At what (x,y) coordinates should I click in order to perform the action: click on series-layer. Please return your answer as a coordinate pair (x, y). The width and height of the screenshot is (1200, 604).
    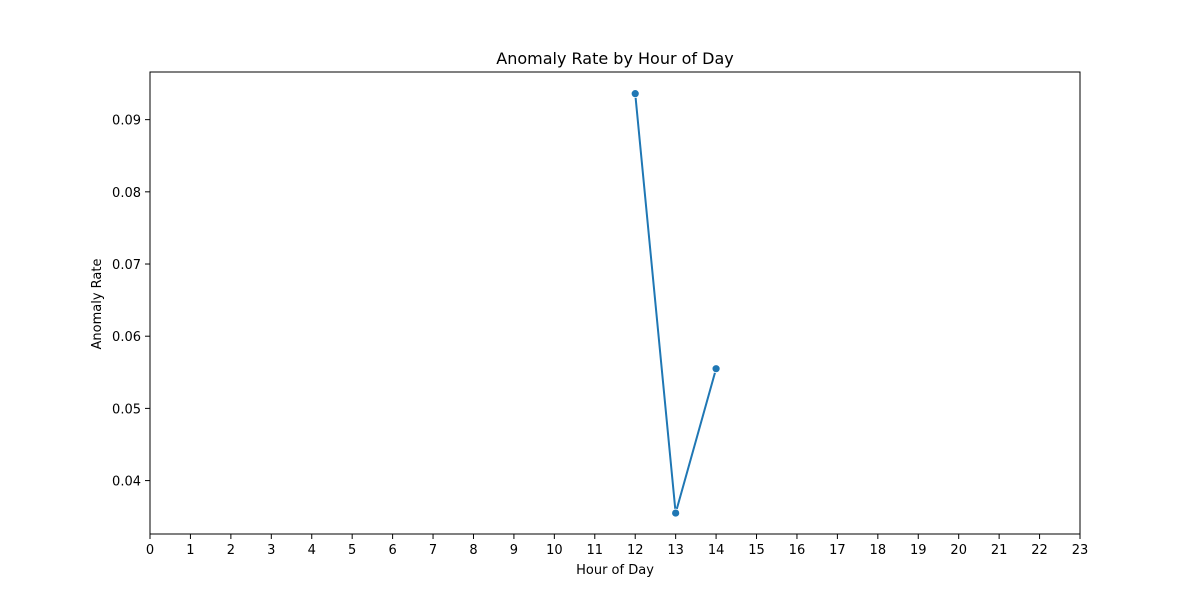
    Looking at the image, I should click on (675, 303).